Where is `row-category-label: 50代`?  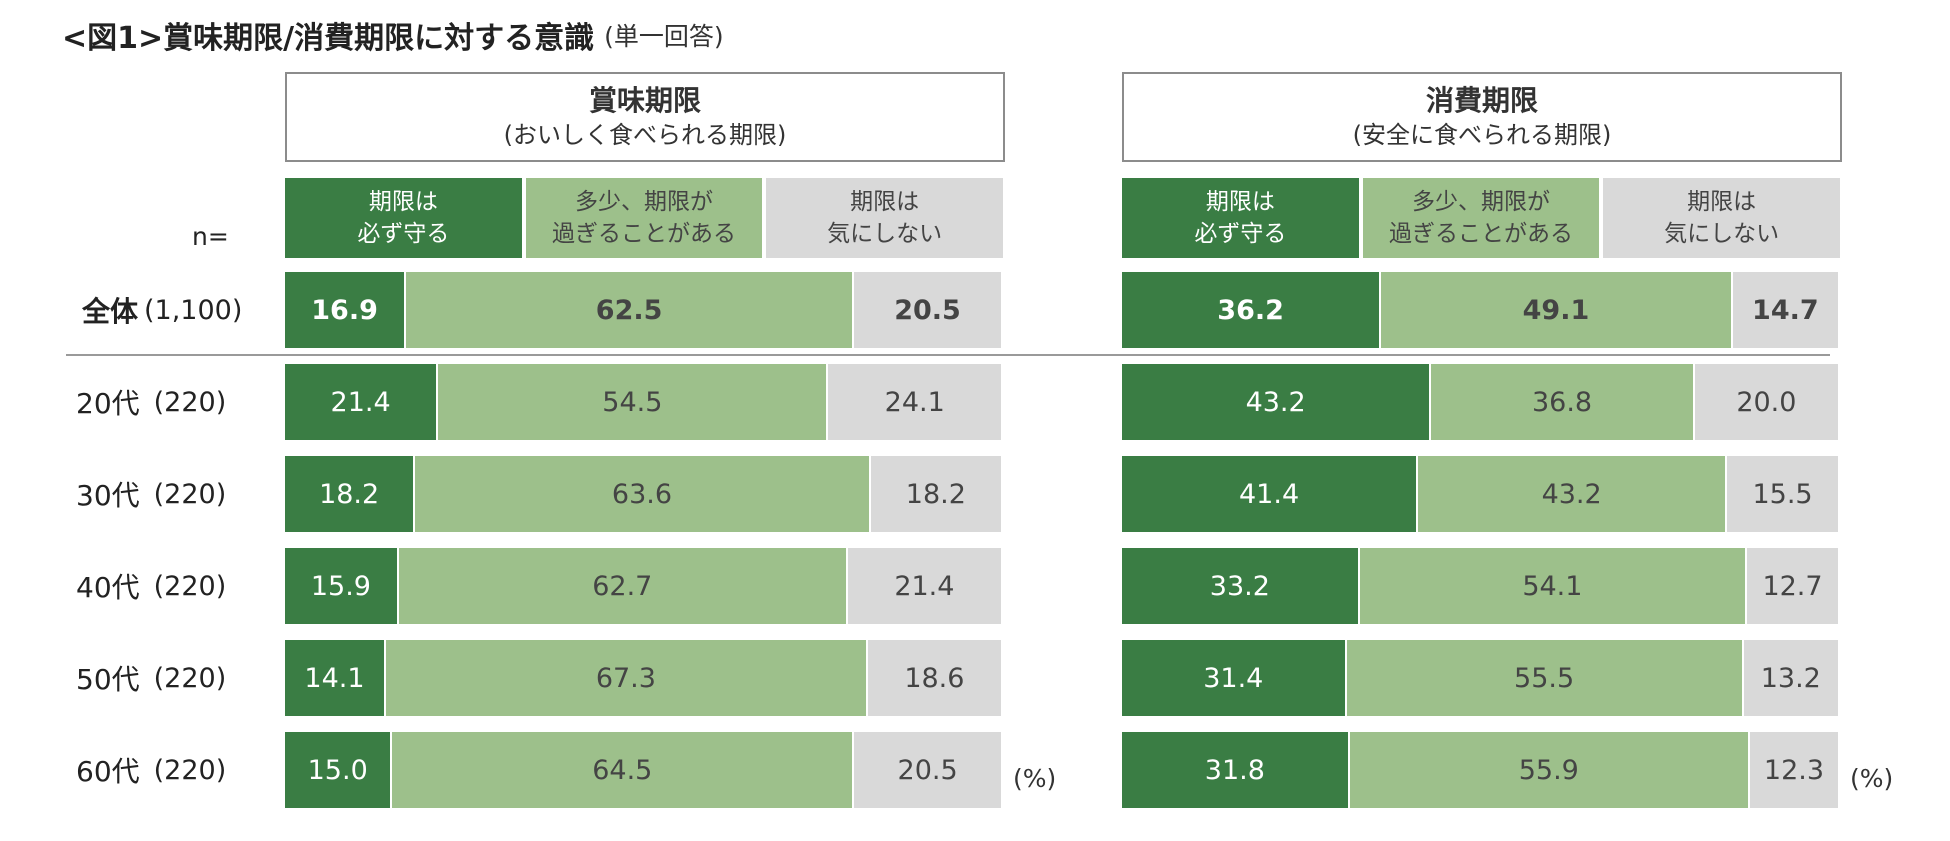
row-category-label: 50代 is located at coordinates (108, 679).